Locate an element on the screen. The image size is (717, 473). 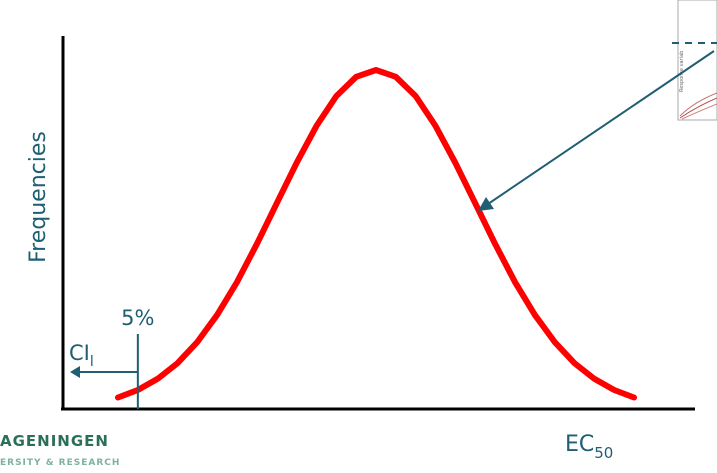
inset-figure: Response variab is located at coordinates (694, 60).